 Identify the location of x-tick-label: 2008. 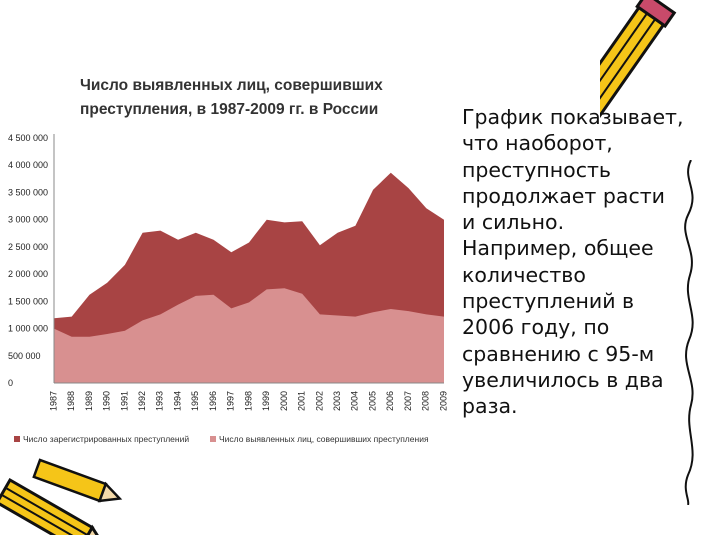
(426, 401).